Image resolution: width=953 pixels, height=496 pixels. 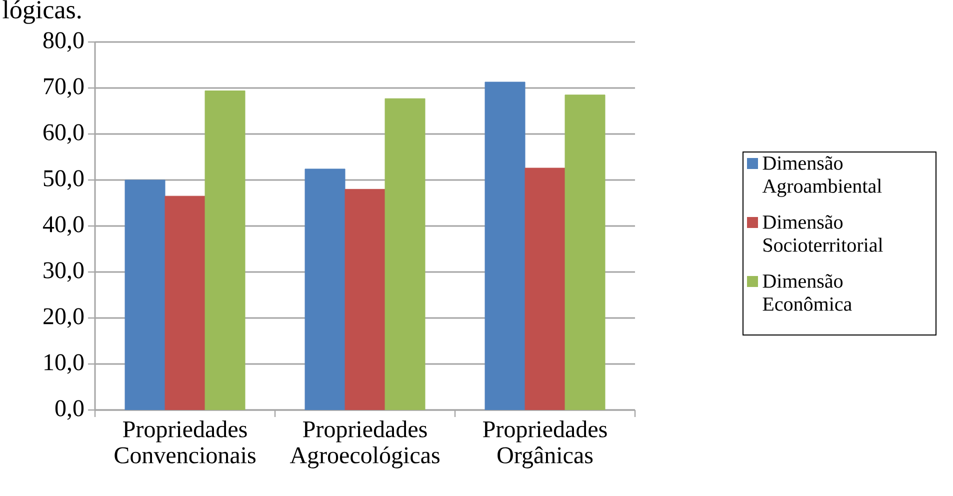 What do you see at coordinates (64, 88) in the screenshot?
I see `y-tick-label: 70,0` at bounding box center [64, 88].